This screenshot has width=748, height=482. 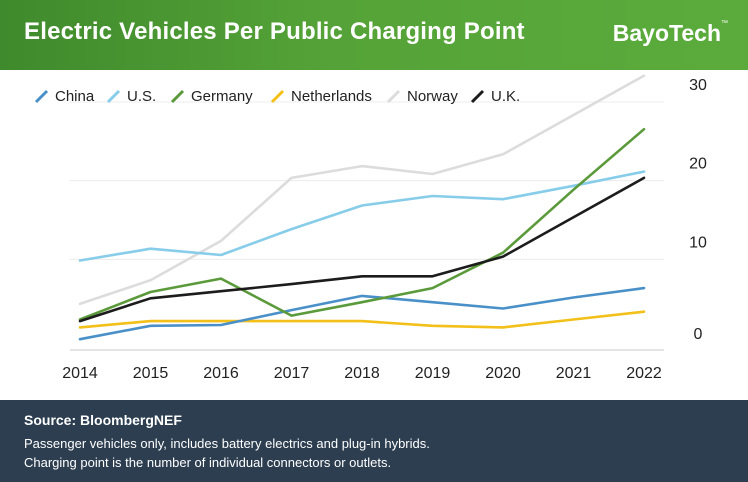 I want to click on x-tick-2022: 2022, so click(x=644, y=373).